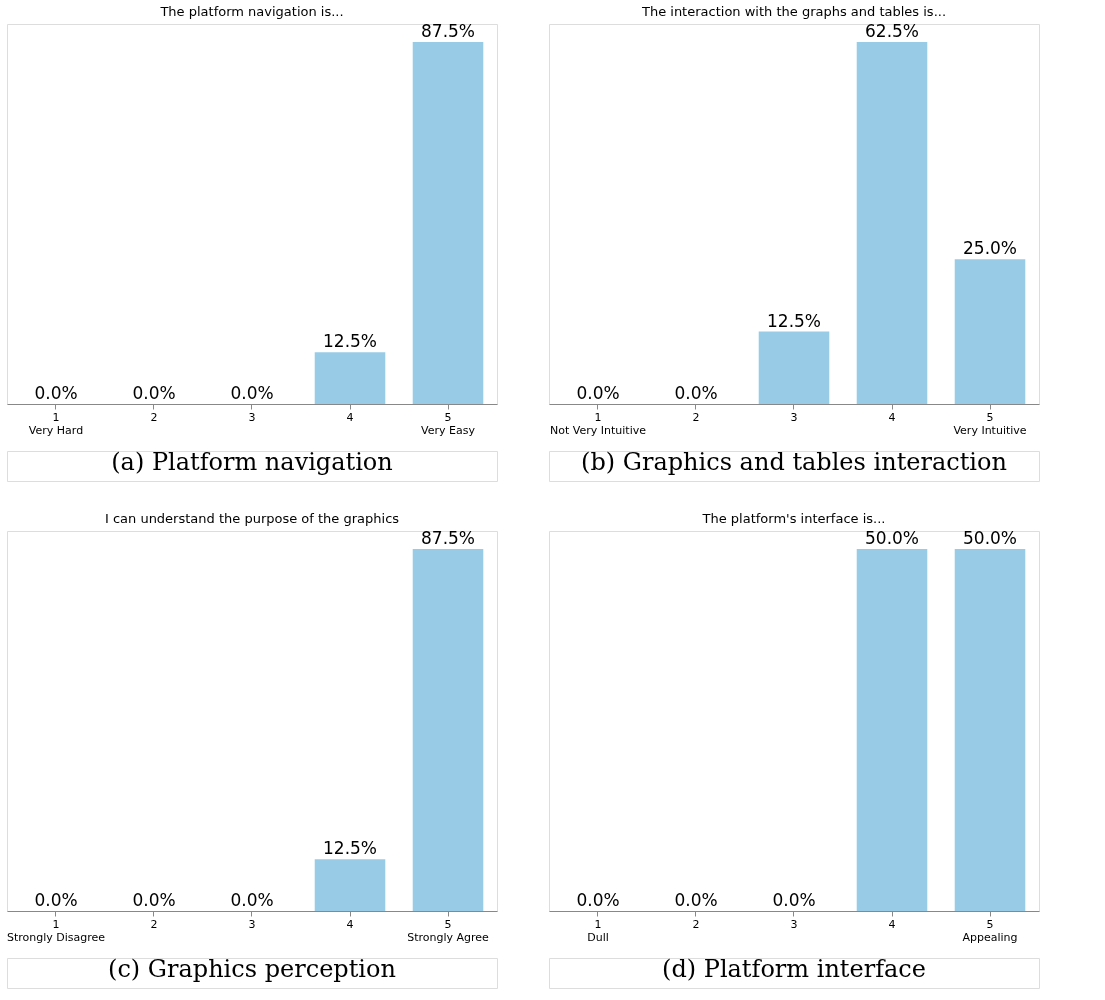  Describe the element at coordinates (990, 930) in the screenshot. I see `x-tick-label: 5 Appealing` at that location.